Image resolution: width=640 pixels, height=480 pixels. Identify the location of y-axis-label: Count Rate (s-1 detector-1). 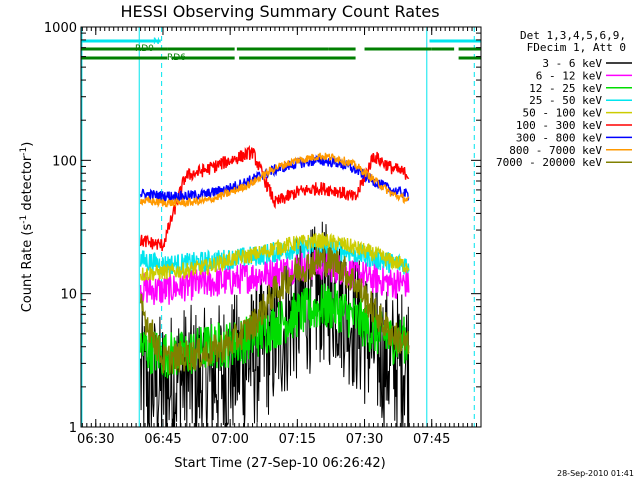
(27, 227).